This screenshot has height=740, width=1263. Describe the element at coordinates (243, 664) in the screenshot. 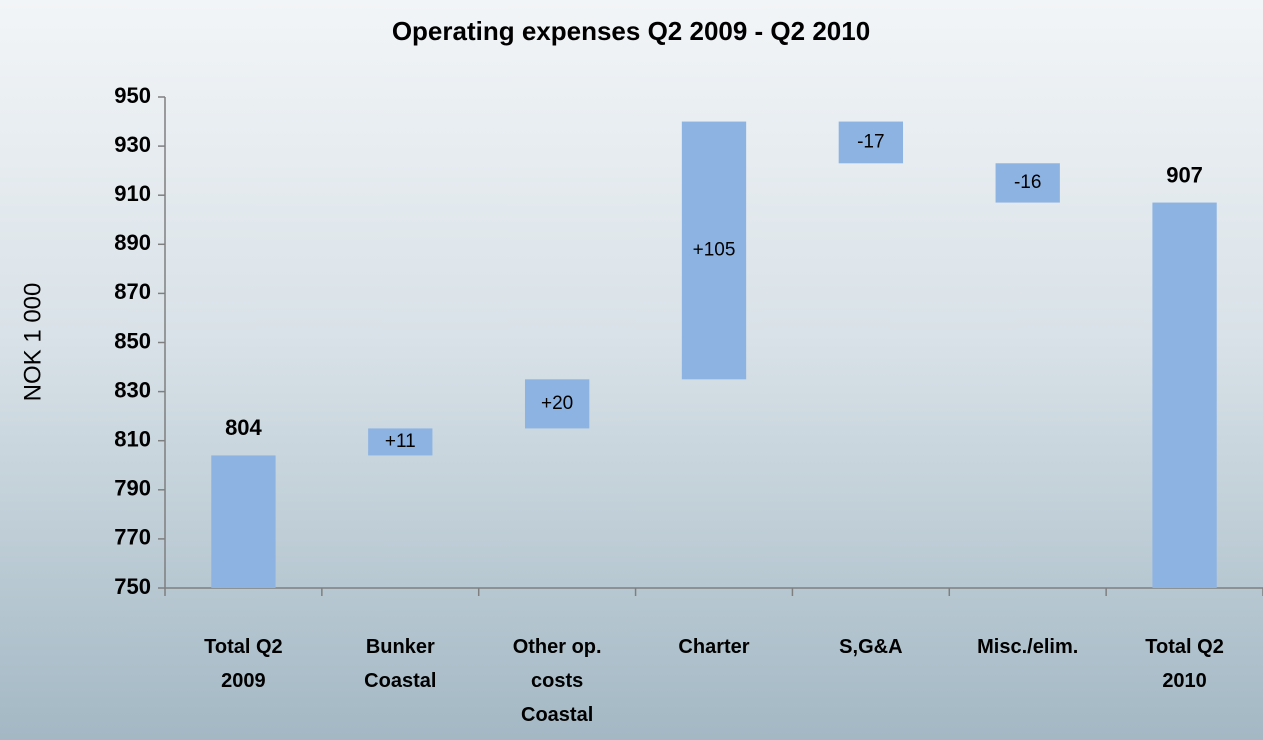

I see `x-tick-label: Total Q2 2009` at that location.